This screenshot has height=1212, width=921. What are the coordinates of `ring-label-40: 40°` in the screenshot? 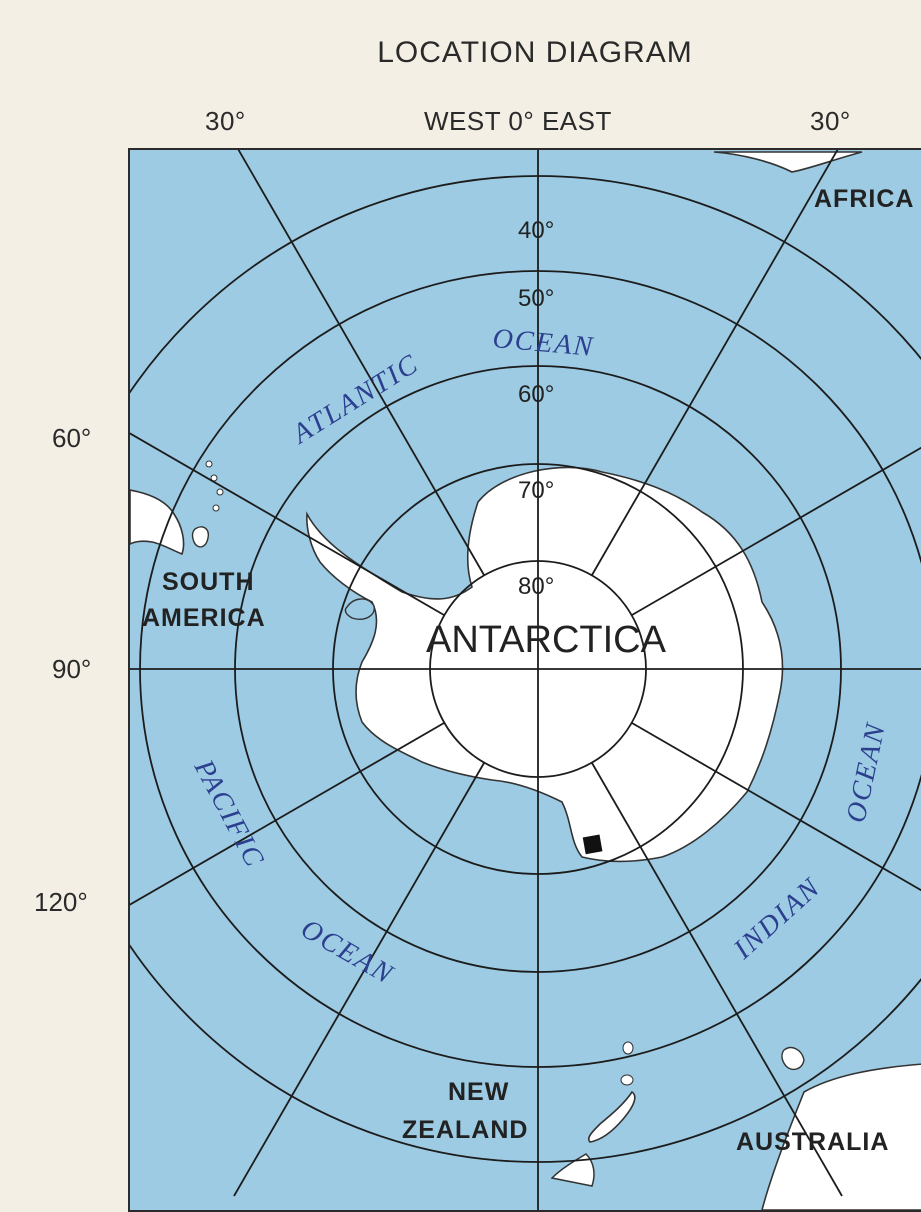 It's located at (536, 230).